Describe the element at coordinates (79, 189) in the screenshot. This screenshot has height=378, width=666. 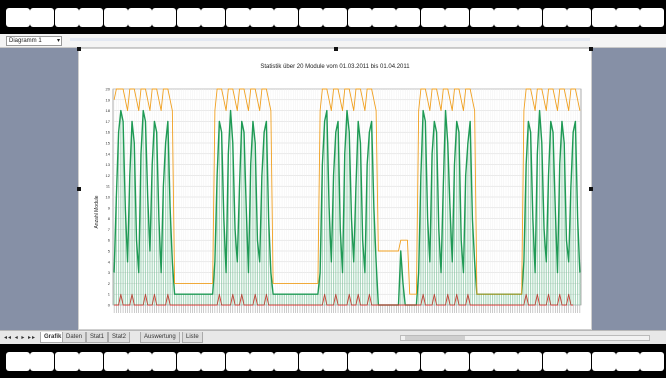
I see `resize-handle-left` at that location.